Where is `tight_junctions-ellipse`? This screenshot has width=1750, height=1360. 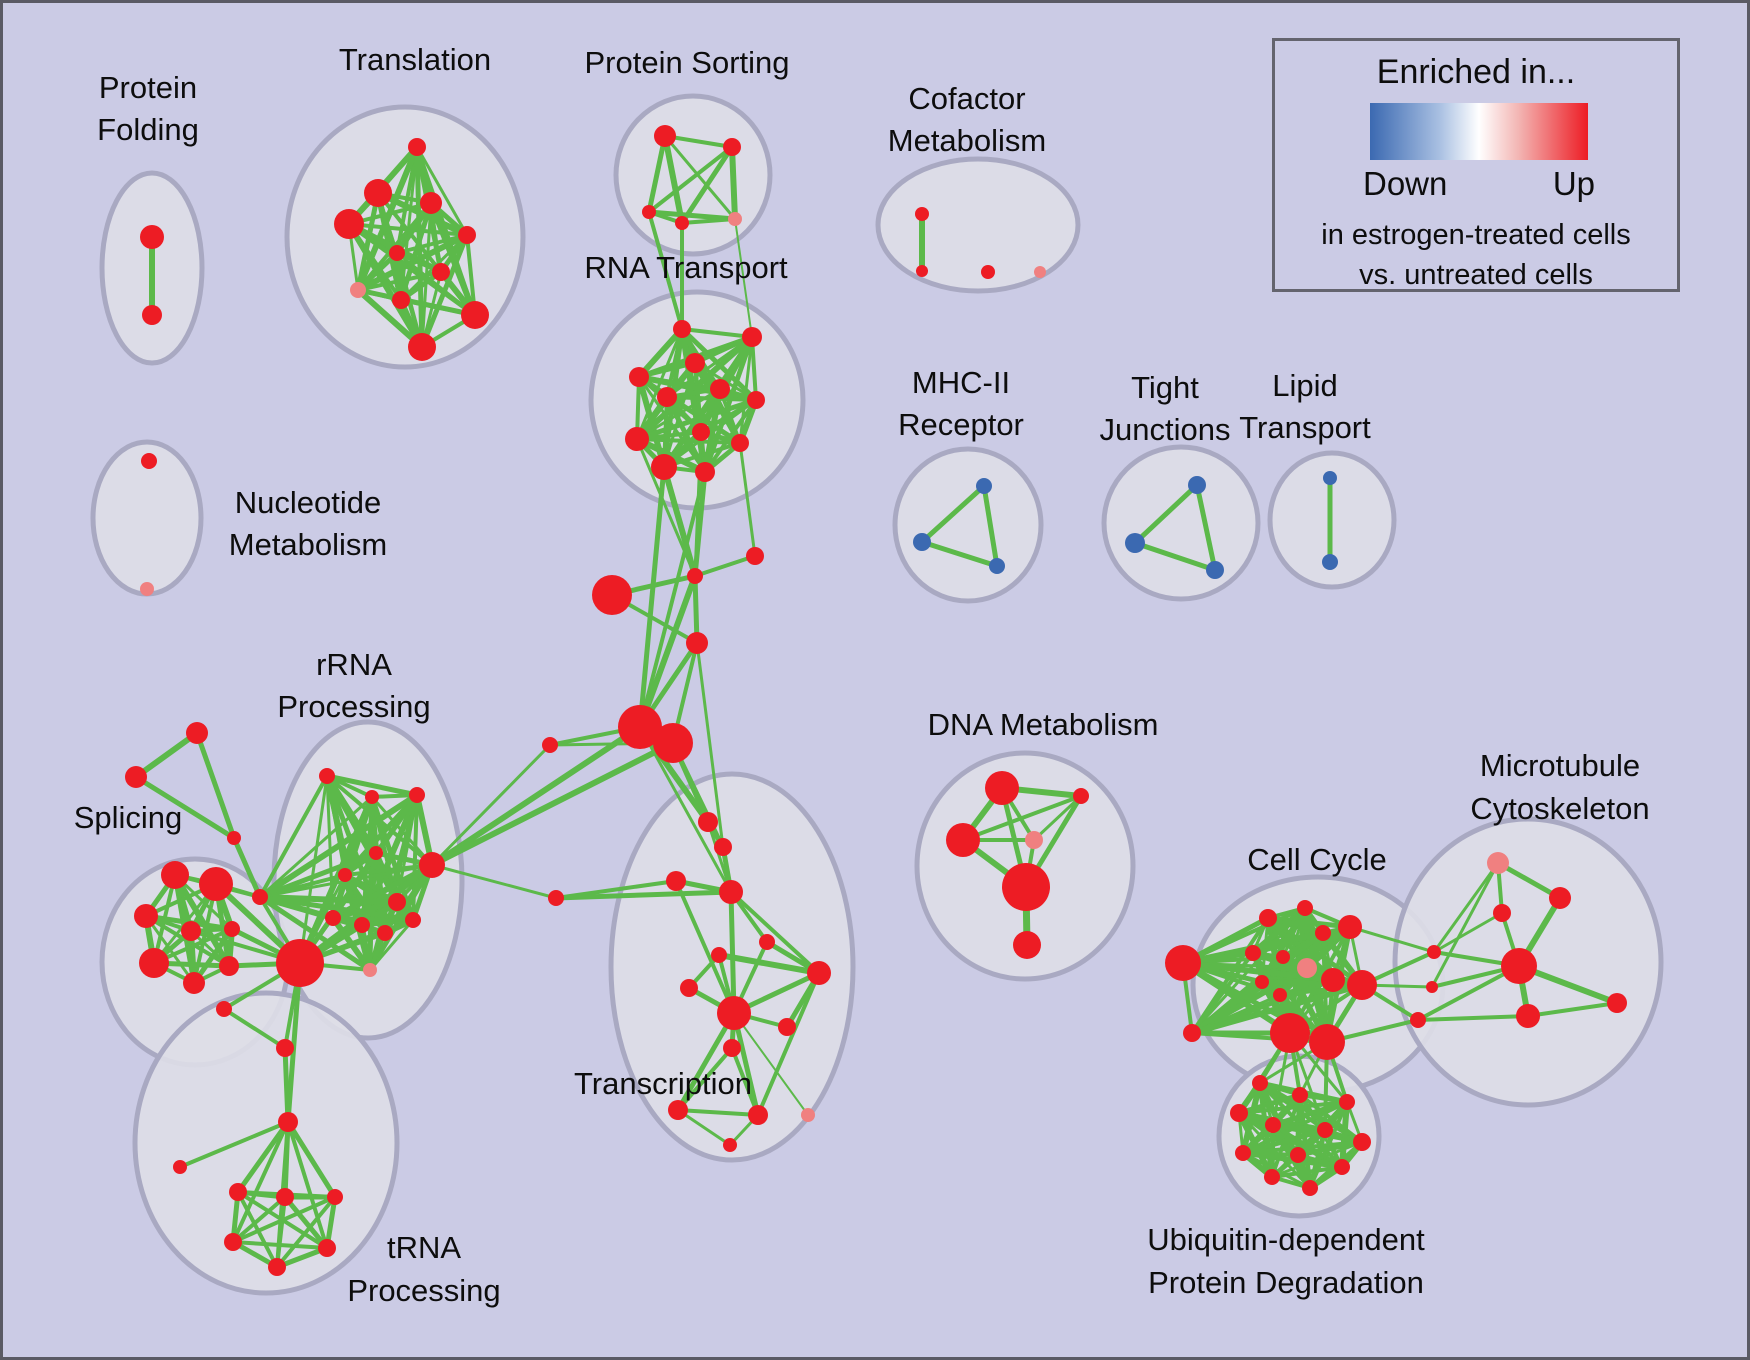 tight_junctions-ellipse is located at coordinates (1181, 523).